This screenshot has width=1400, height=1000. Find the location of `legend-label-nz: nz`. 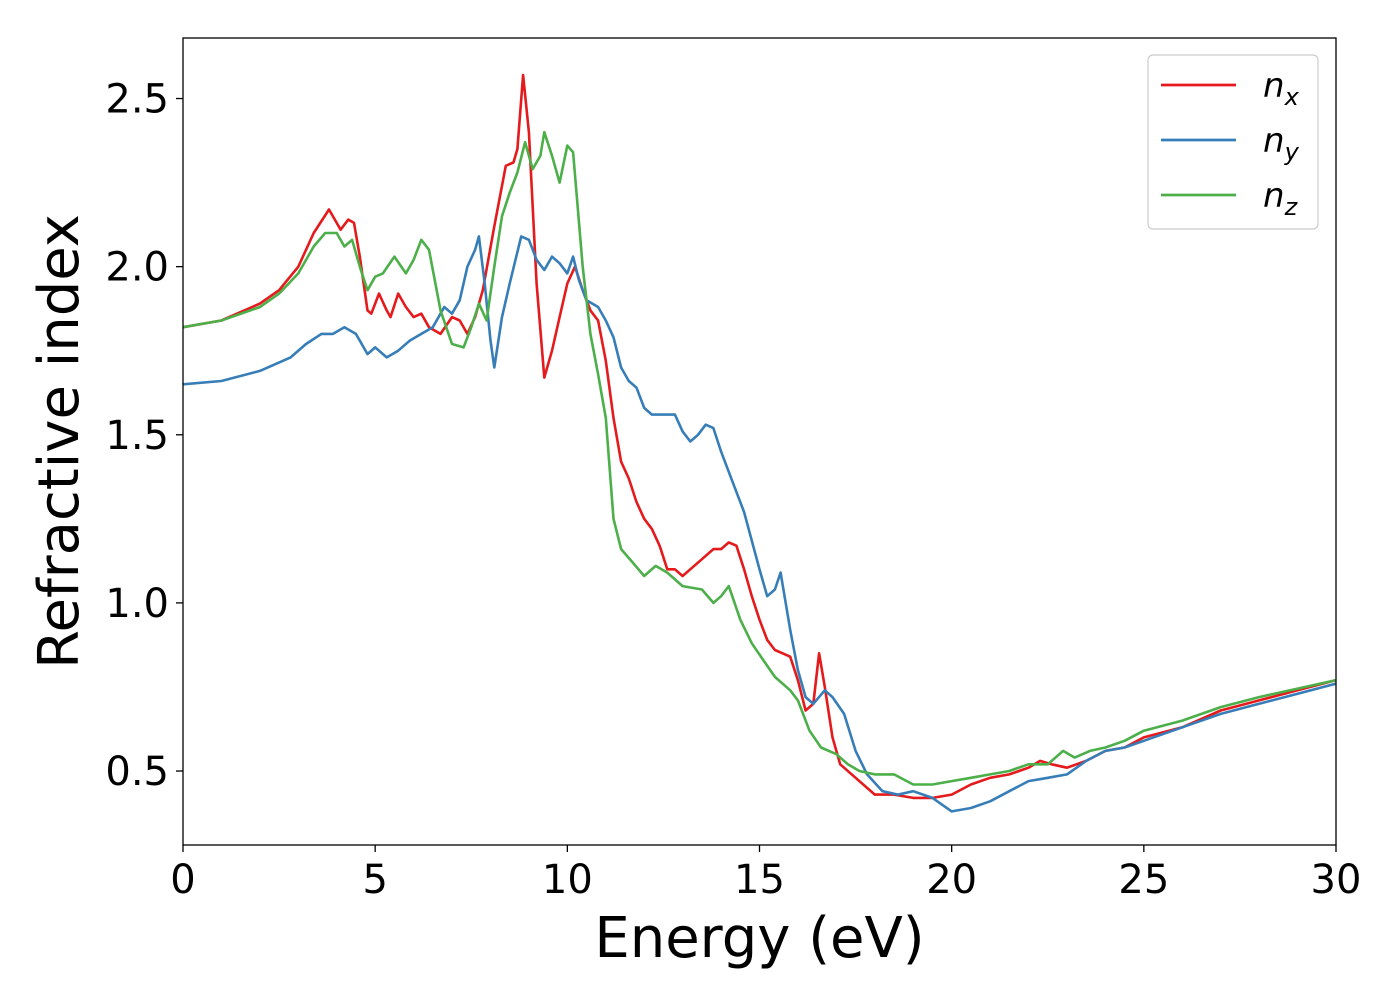

legend-label-nz: nz is located at coordinates (1281, 198).